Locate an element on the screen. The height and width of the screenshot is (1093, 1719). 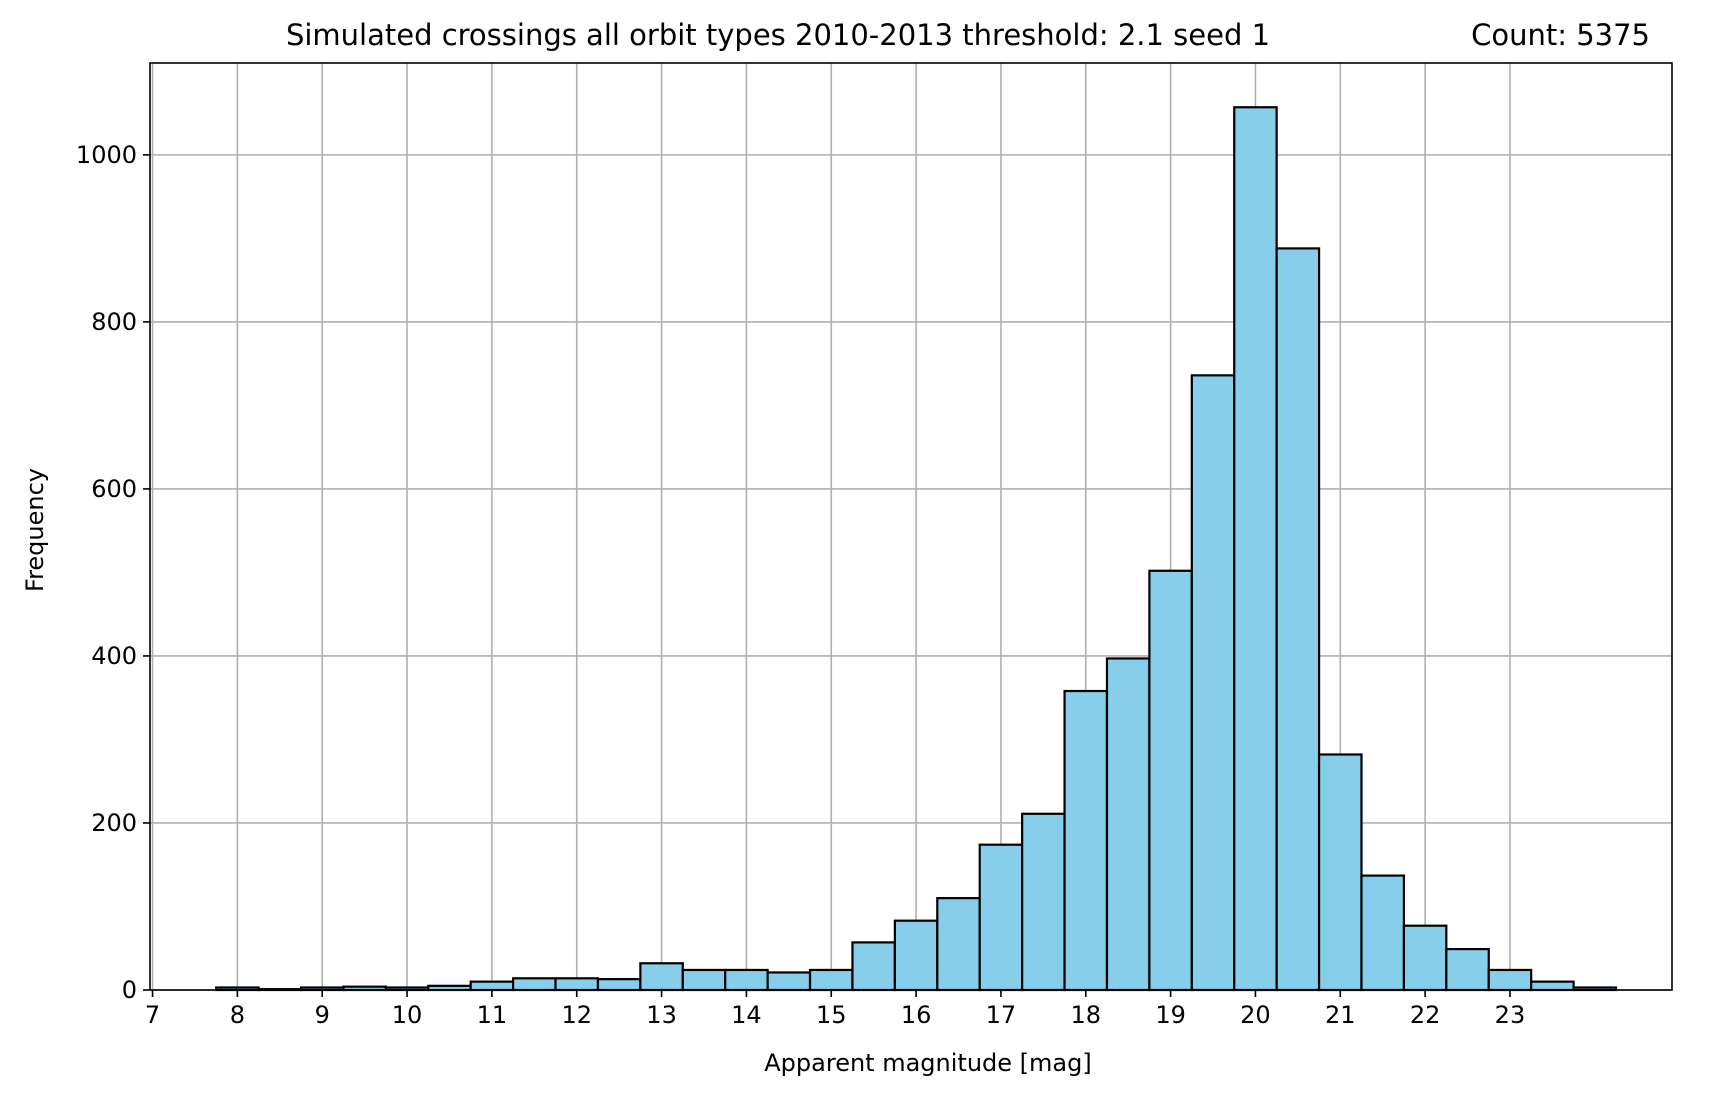
x-tick-label: 20 is located at coordinates (1255, 1015).